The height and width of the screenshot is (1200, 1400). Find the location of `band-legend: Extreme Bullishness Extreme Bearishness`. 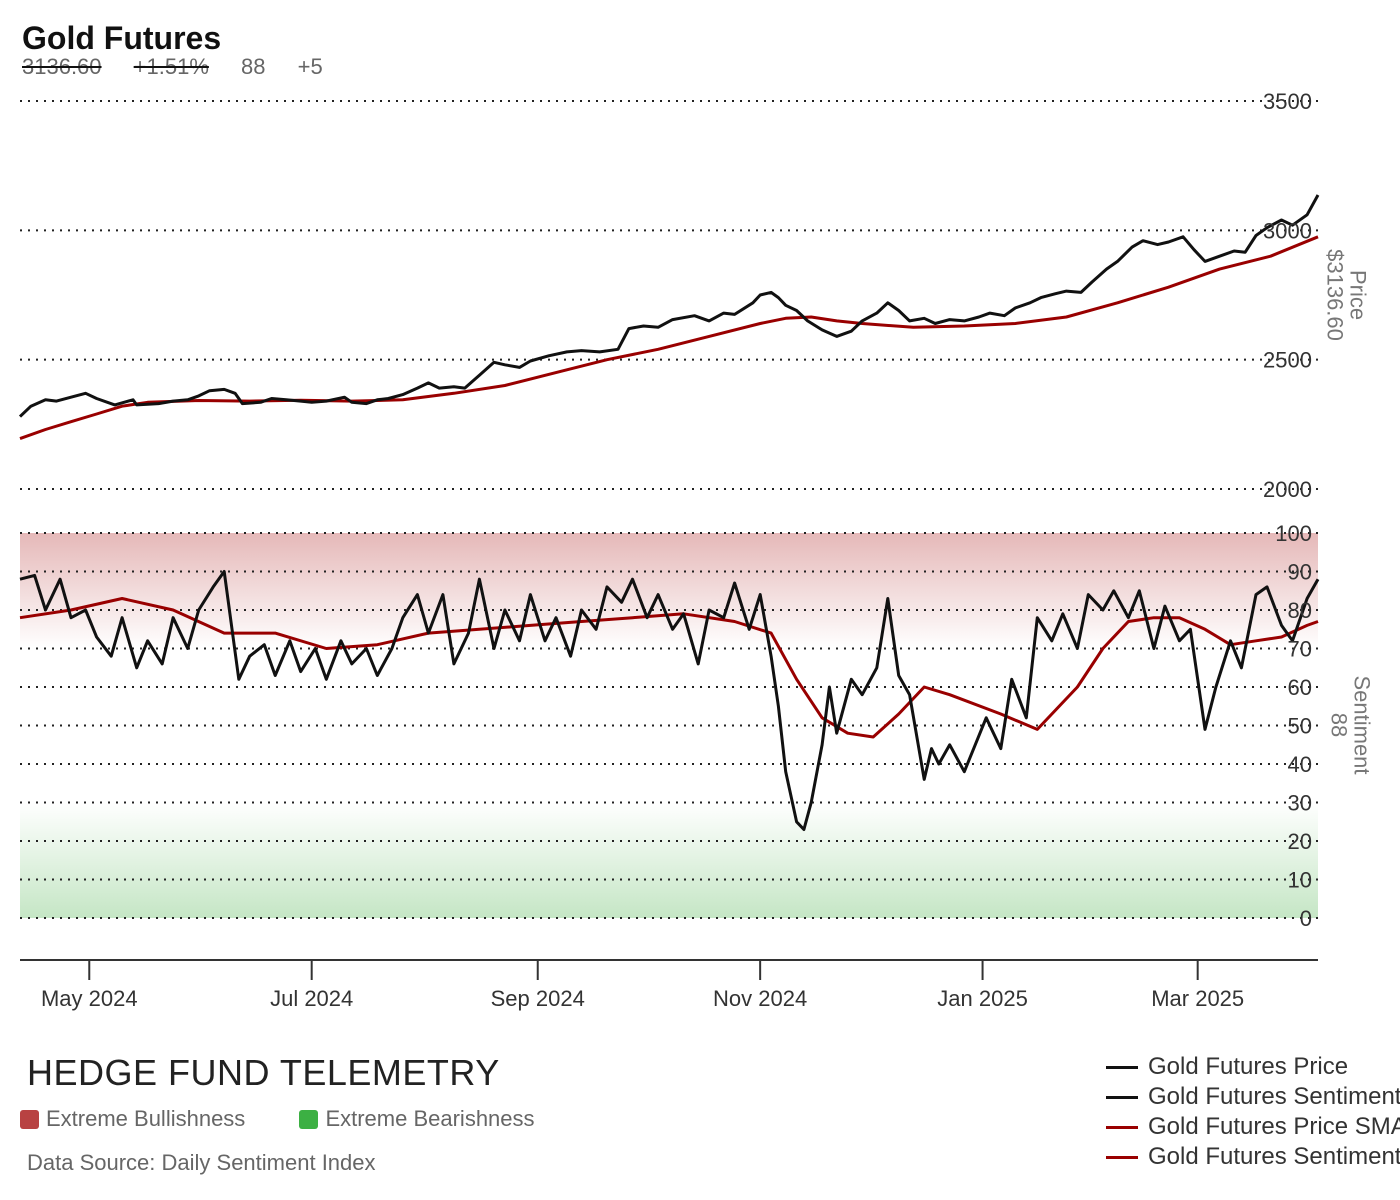

band-legend: Extreme Bullishness Extreme Bearishness is located at coordinates (301, 1120).